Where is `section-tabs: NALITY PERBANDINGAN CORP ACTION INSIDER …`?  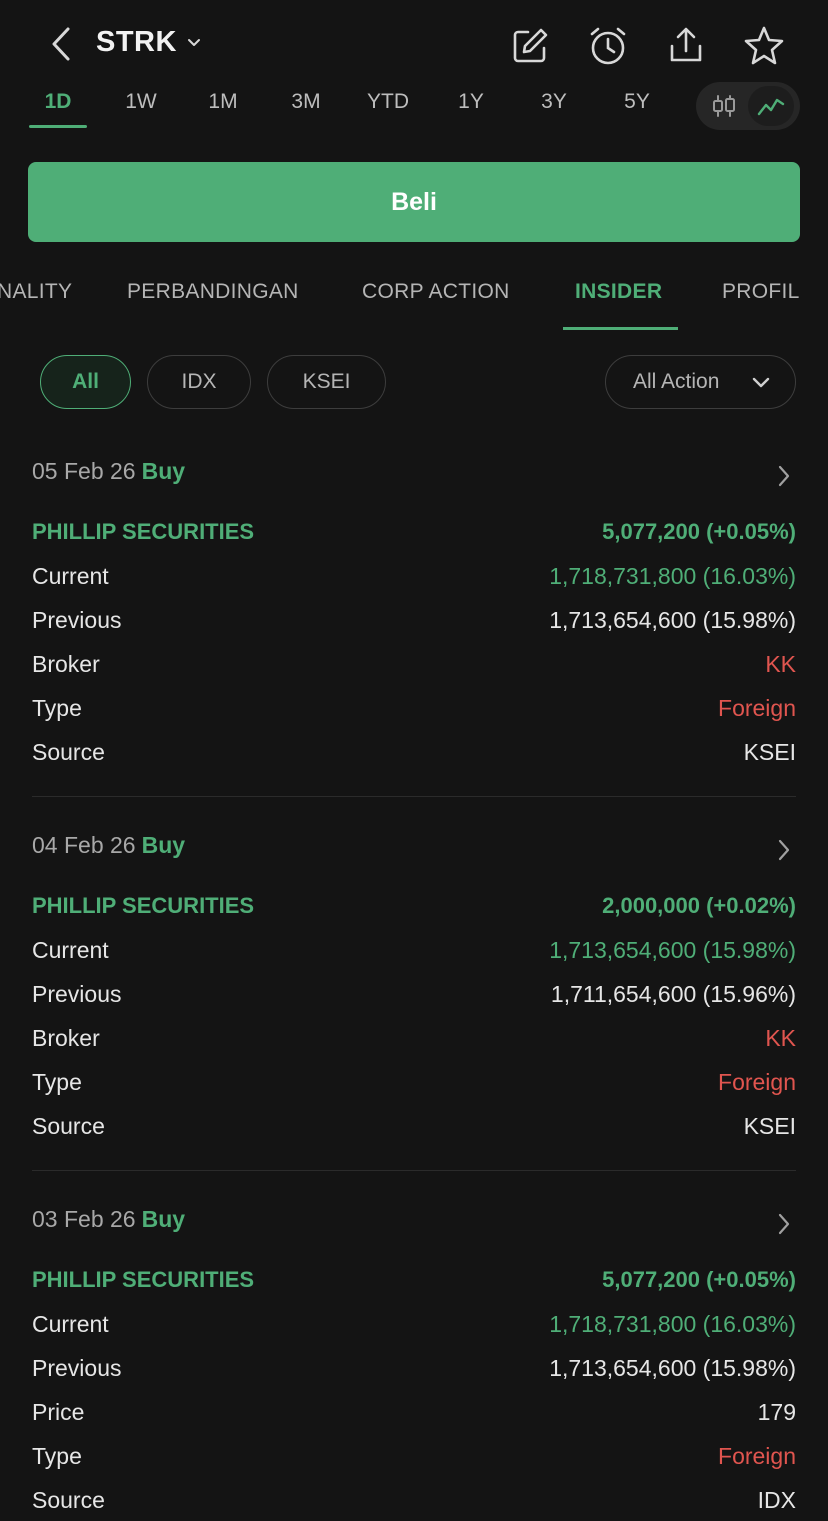 section-tabs: NALITY PERBANDINGAN CORP ACTION INSIDER … is located at coordinates (414, 298).